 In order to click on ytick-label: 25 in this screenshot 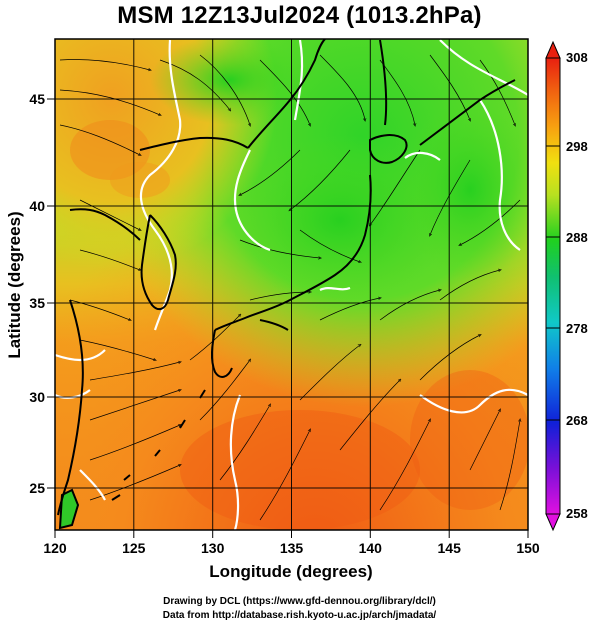, I will do `click(37, 488)`.